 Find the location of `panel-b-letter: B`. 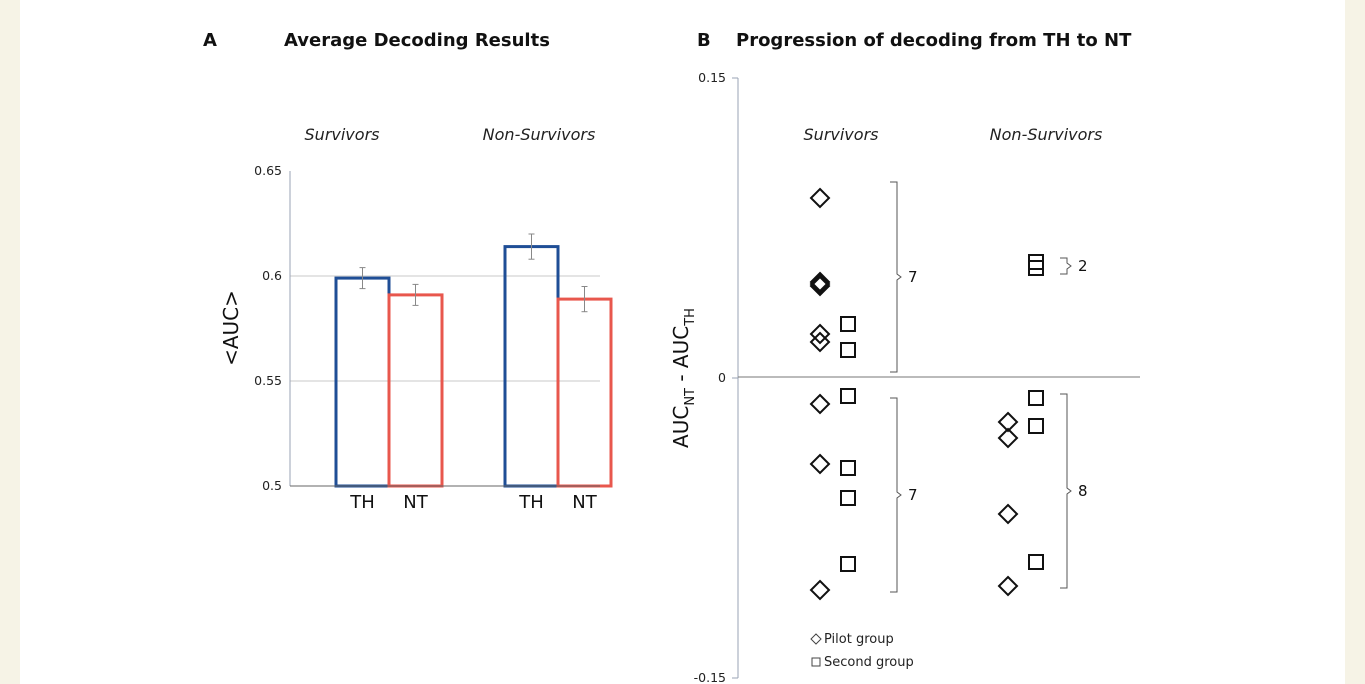

panel-b-letter: B is located at coordinates (704, 40).